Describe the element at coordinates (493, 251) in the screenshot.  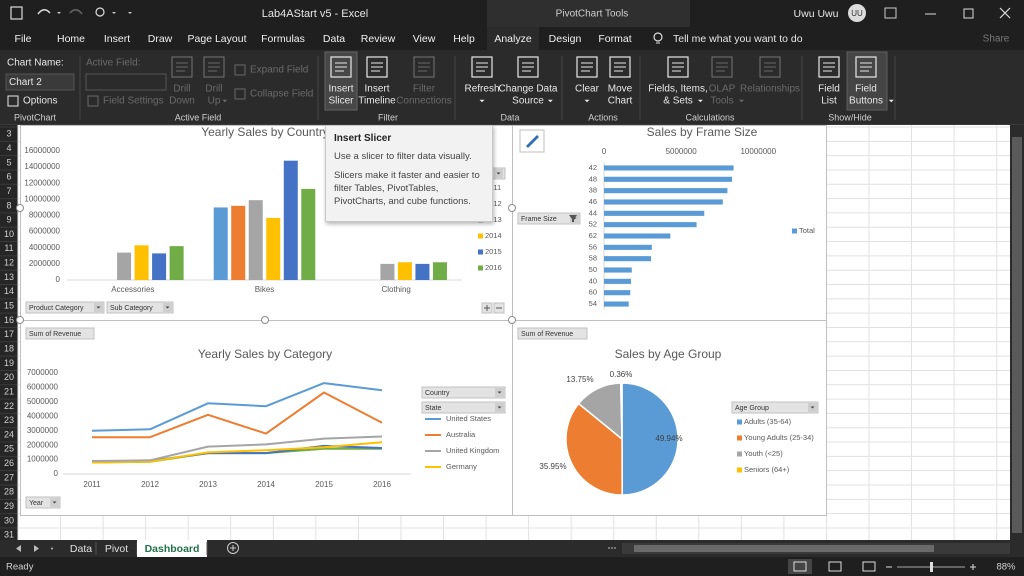
I see `legend-label: 2015` at that location.